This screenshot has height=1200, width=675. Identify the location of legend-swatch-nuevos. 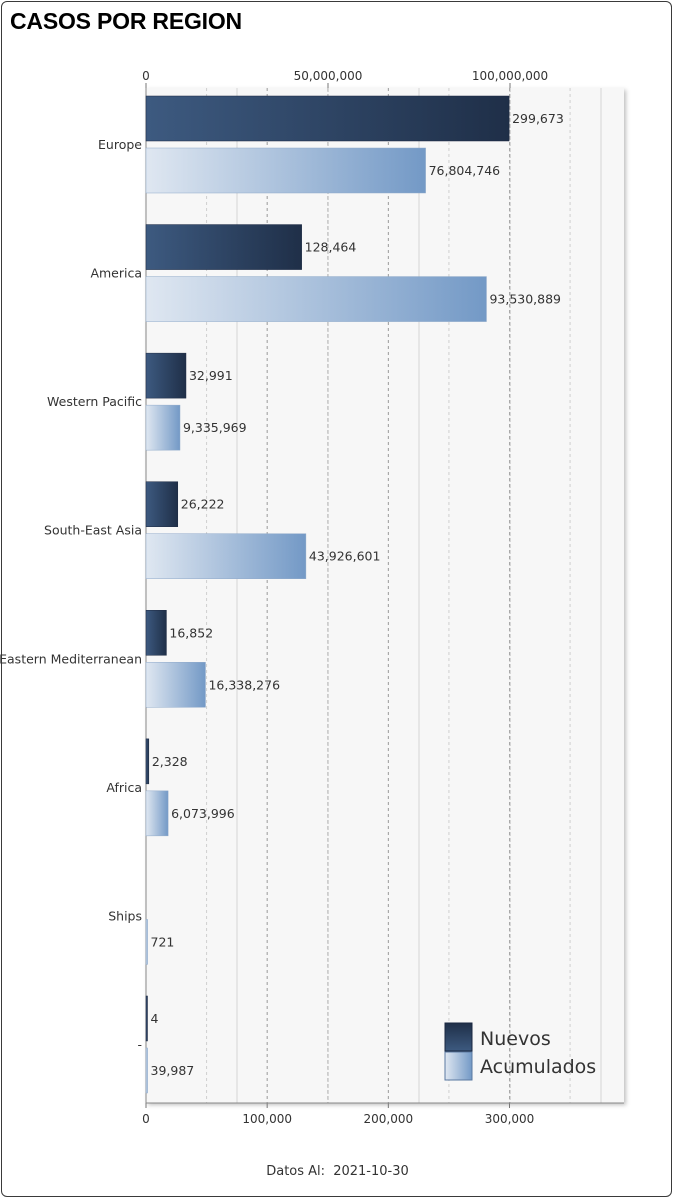
(458, 1037).